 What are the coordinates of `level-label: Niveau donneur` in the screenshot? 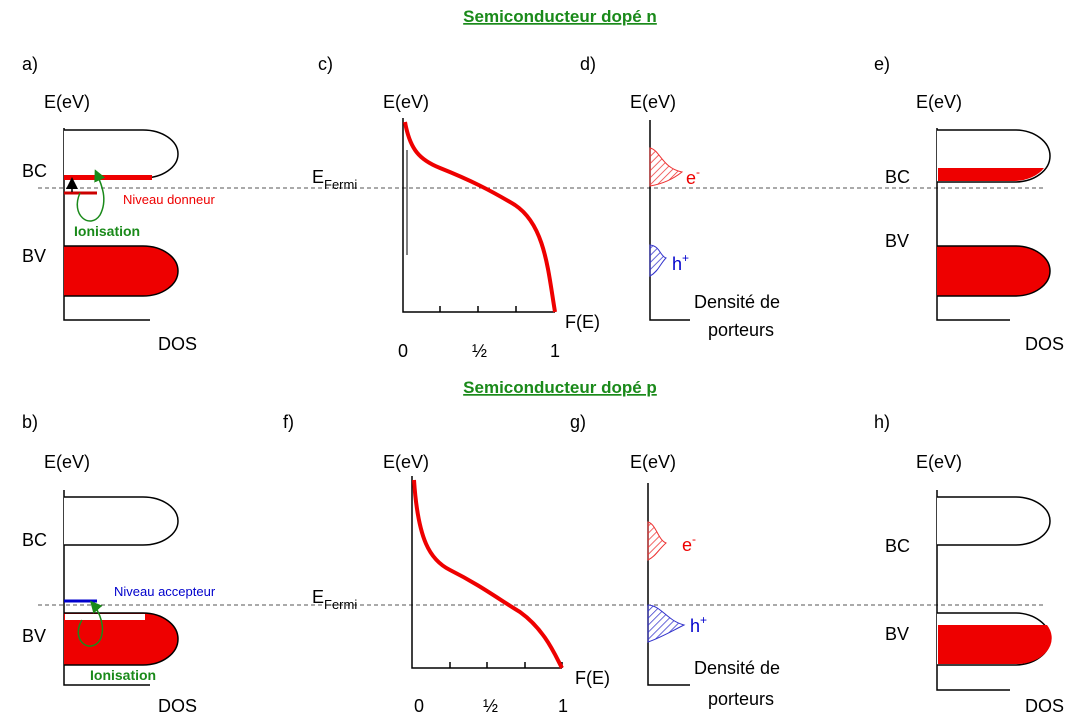 It's located at (169, 199).